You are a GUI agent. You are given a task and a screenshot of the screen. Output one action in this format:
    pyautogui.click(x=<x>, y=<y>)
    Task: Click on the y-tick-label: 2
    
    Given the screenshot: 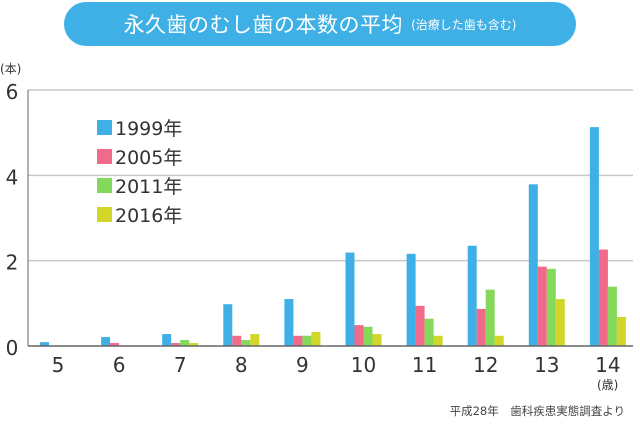 What is the action you would take?
    pyautogui.click(x=12, y=263)
    